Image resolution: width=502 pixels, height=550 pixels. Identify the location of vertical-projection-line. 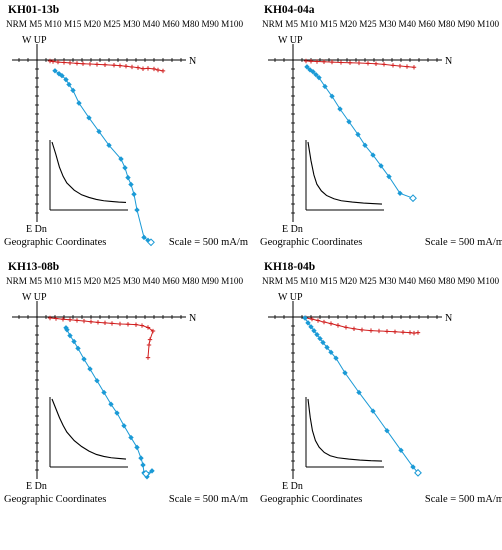
(103, 156).